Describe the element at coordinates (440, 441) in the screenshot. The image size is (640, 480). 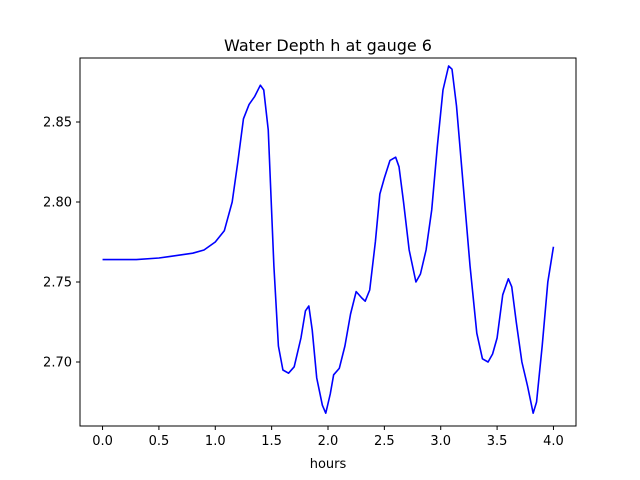
I see `x-tick-label: 3.0` at that location.